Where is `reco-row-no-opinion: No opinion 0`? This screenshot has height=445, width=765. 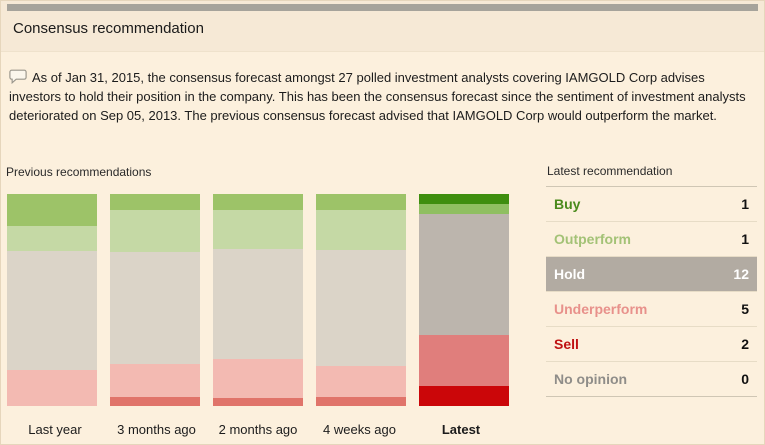
reco-row-no-opinion: No opinion 0 is located at coordinates (651, 379).